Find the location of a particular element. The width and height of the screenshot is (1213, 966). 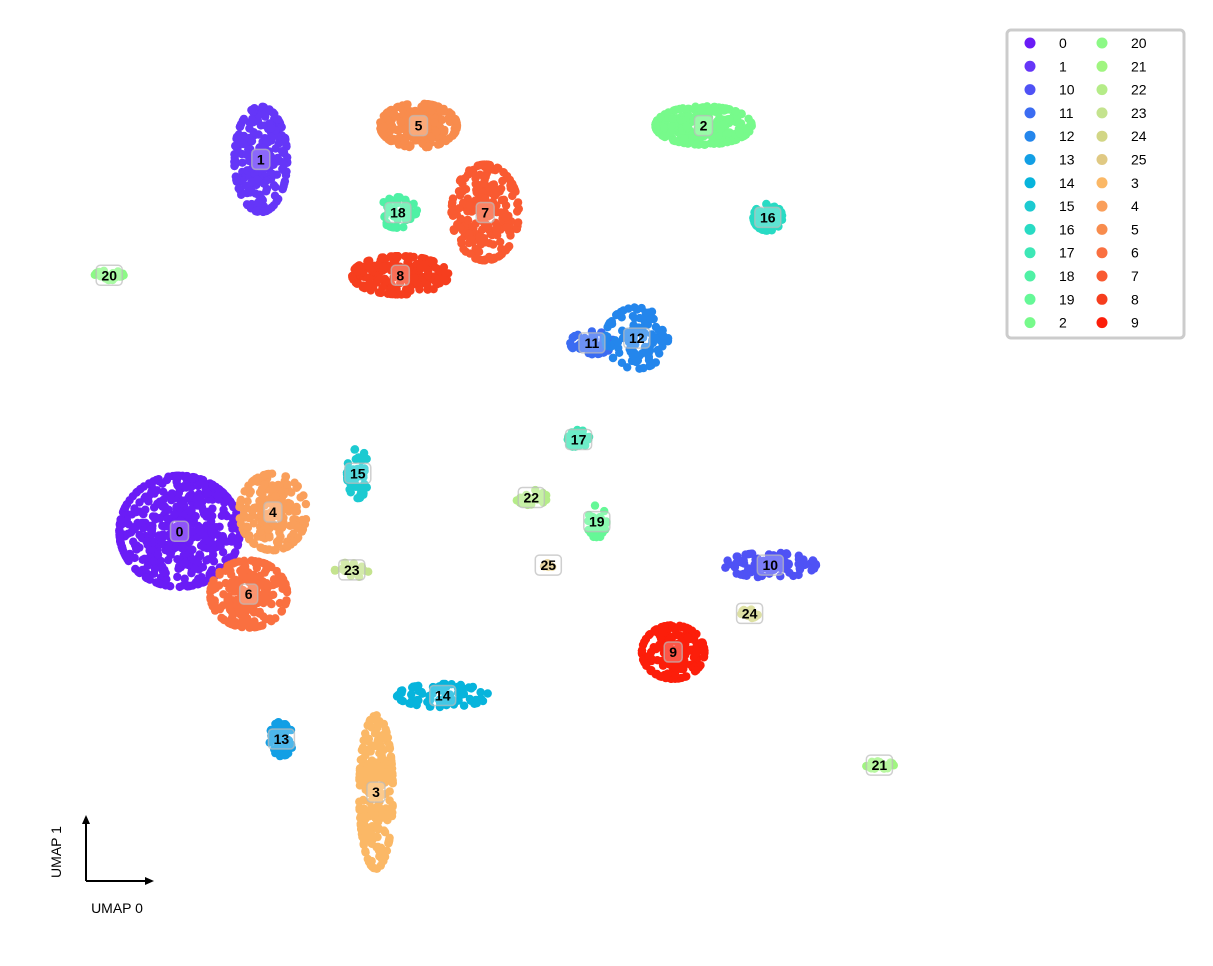

cluster-label-text: 2 is located at coordinates (704, 126).